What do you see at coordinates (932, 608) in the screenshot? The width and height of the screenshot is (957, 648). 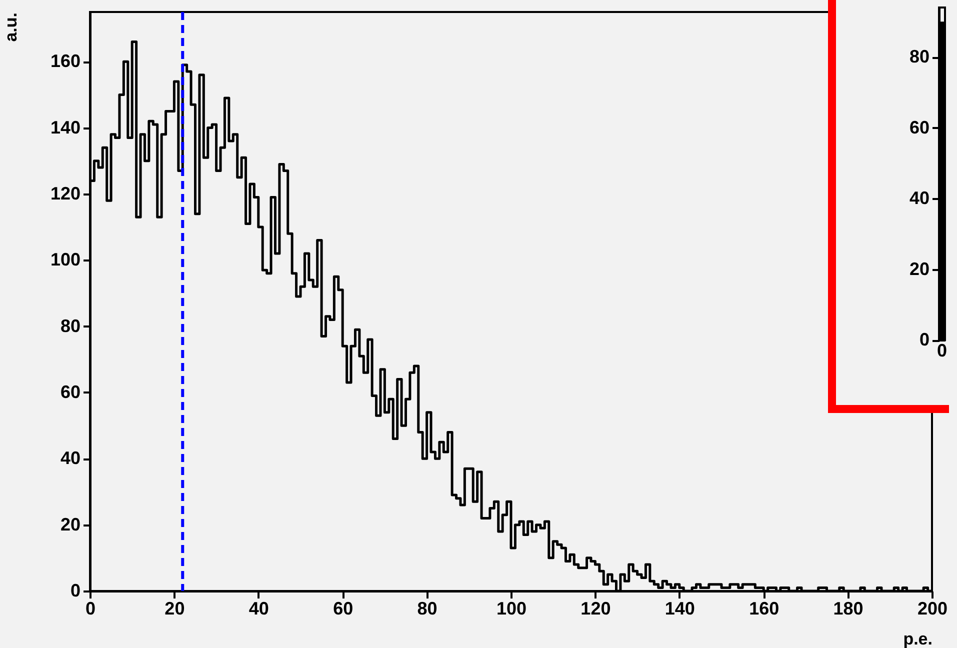 I see `x-tick-label: 200` at bounding box center [932, 608].